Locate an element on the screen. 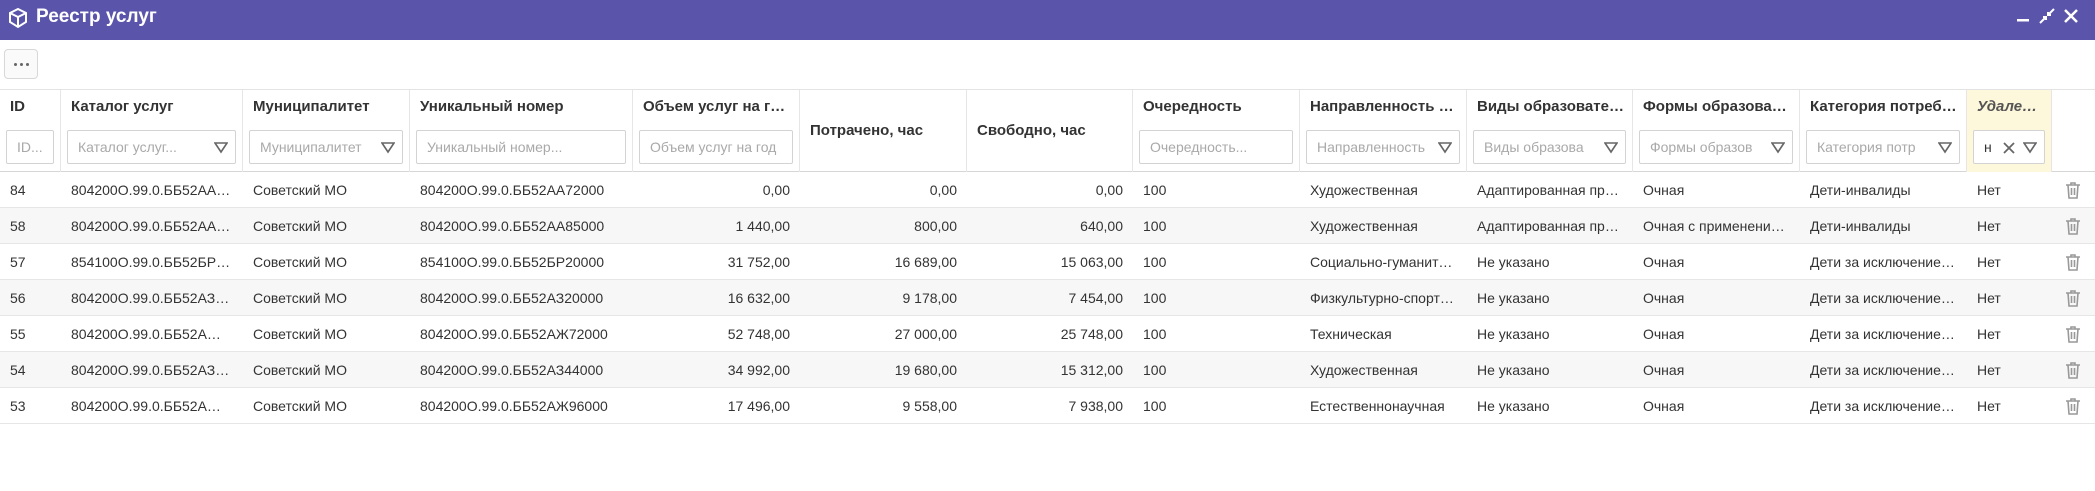  filter-input-priority is located at coordinates (1216, 147).